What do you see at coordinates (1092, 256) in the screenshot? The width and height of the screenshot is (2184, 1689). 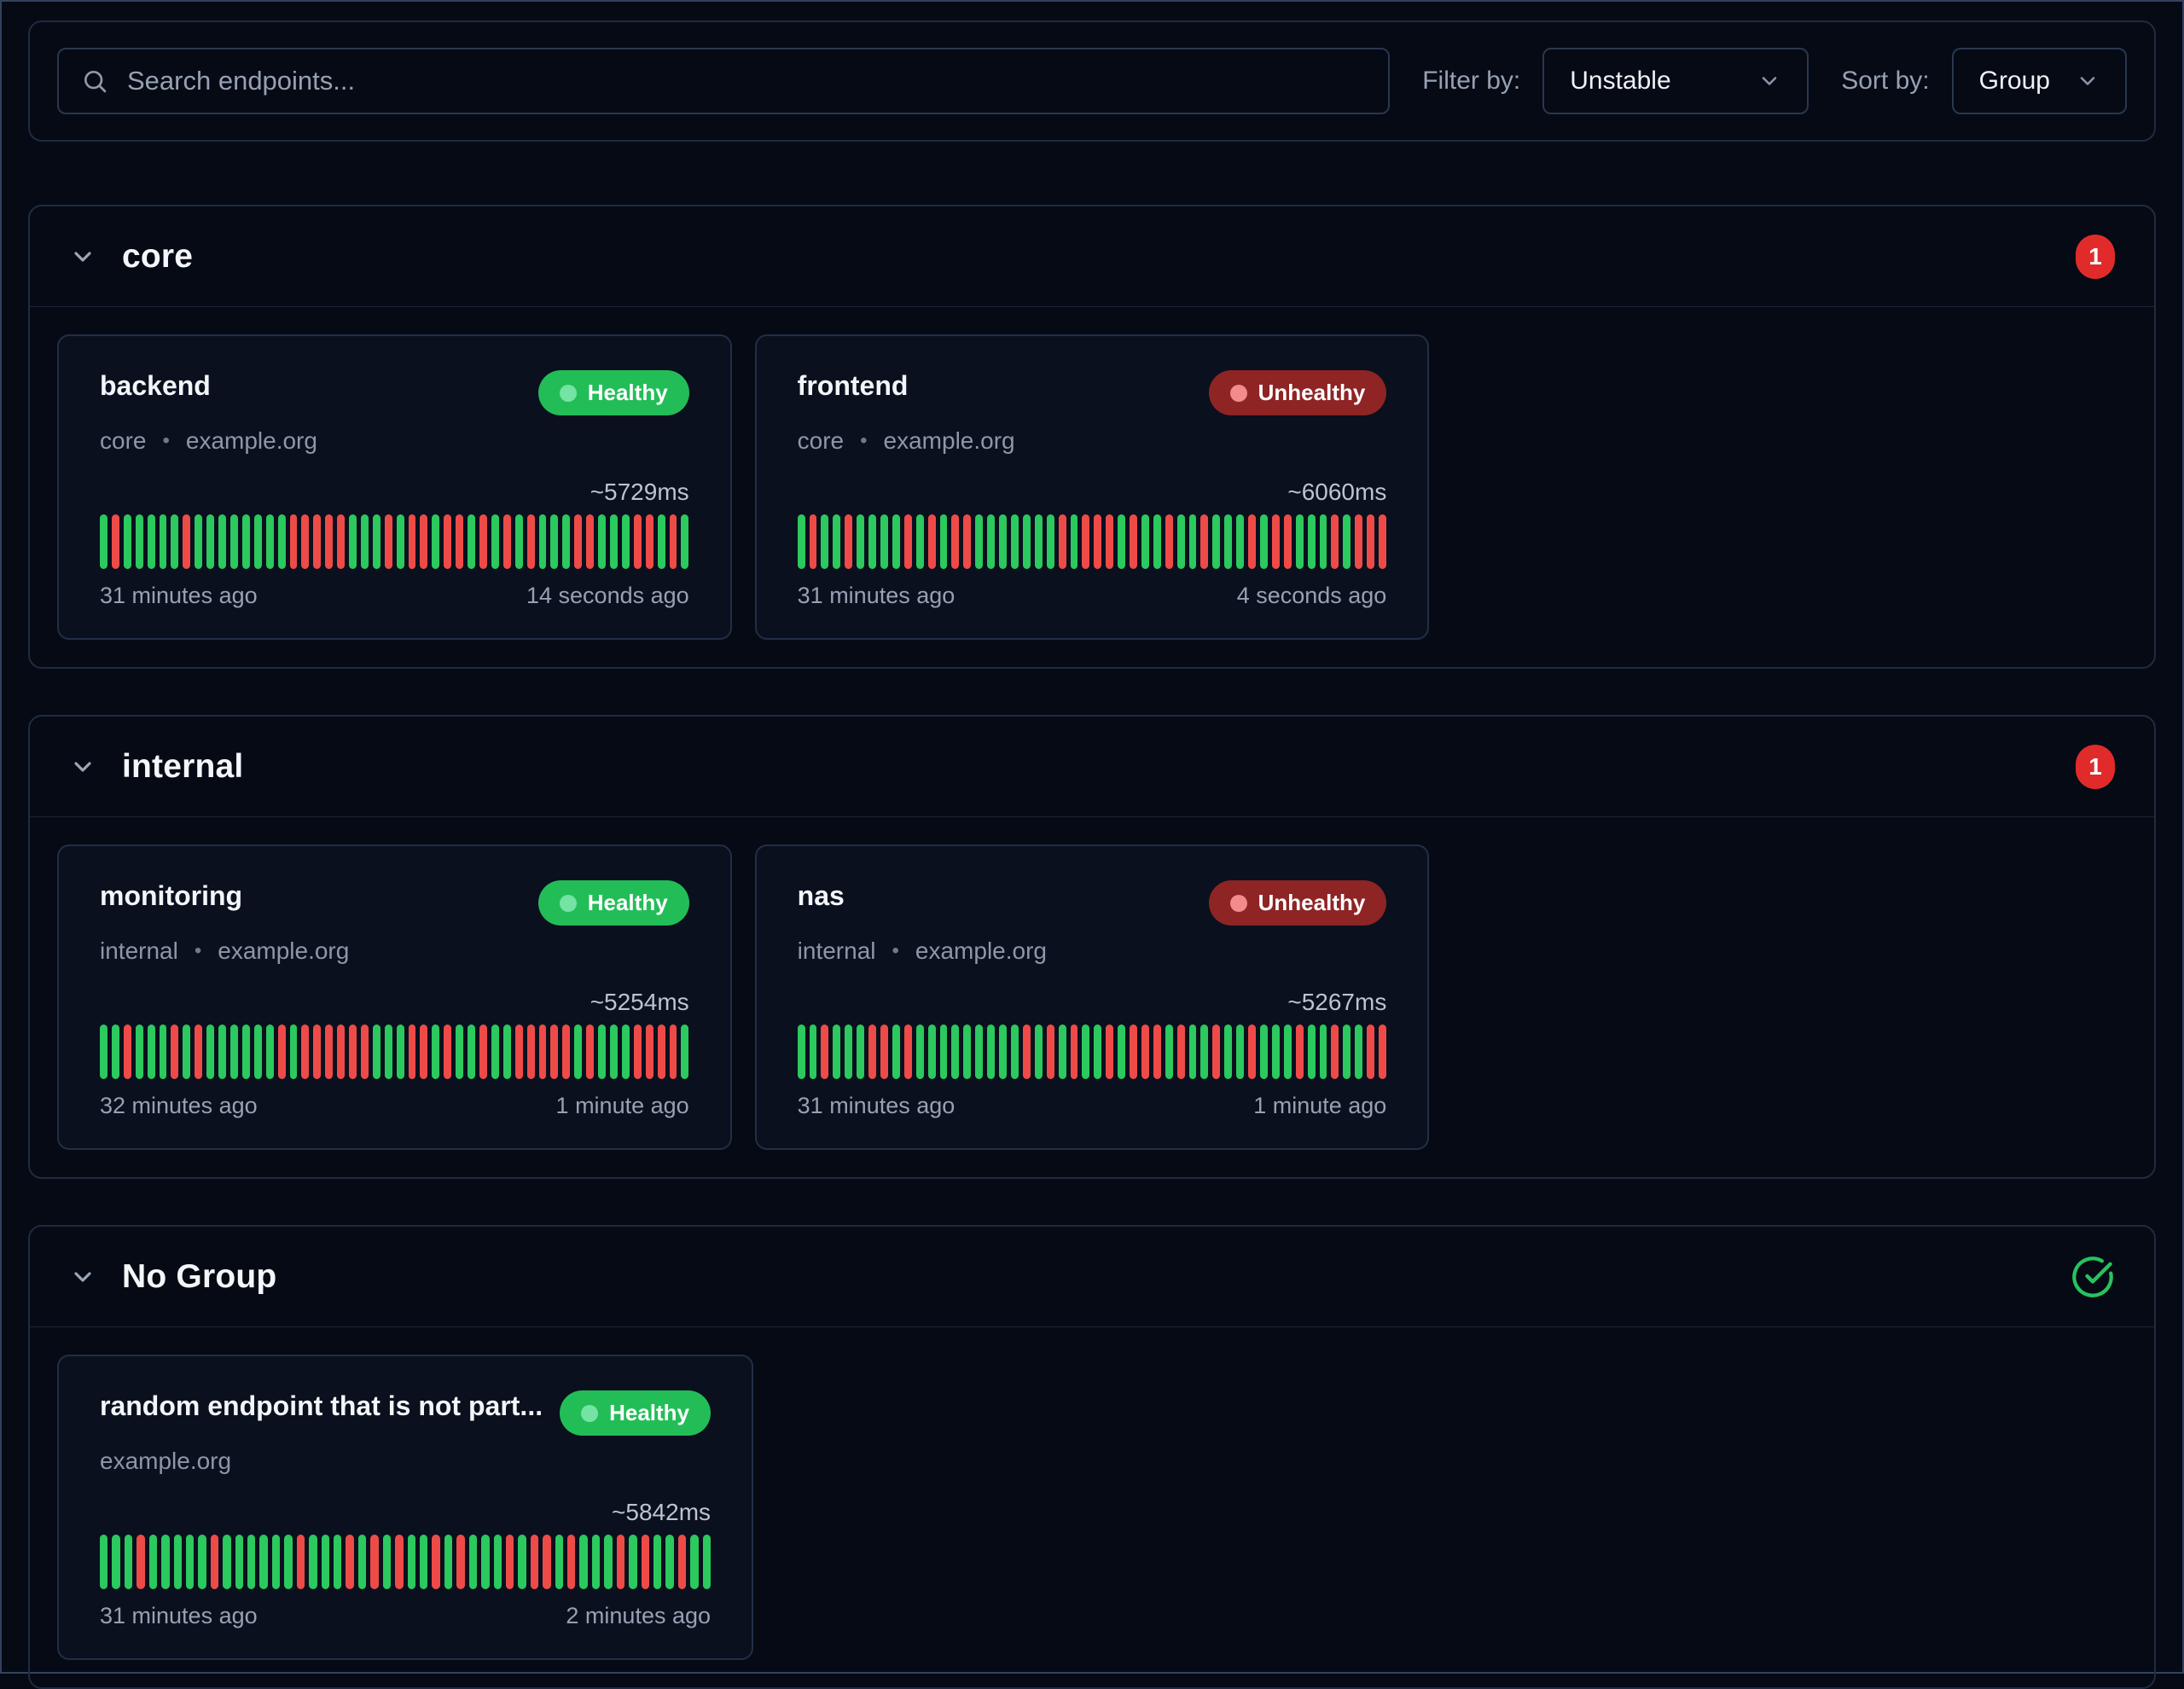 I see `group-header-core: core 1` at bounding box center [1092, 256].